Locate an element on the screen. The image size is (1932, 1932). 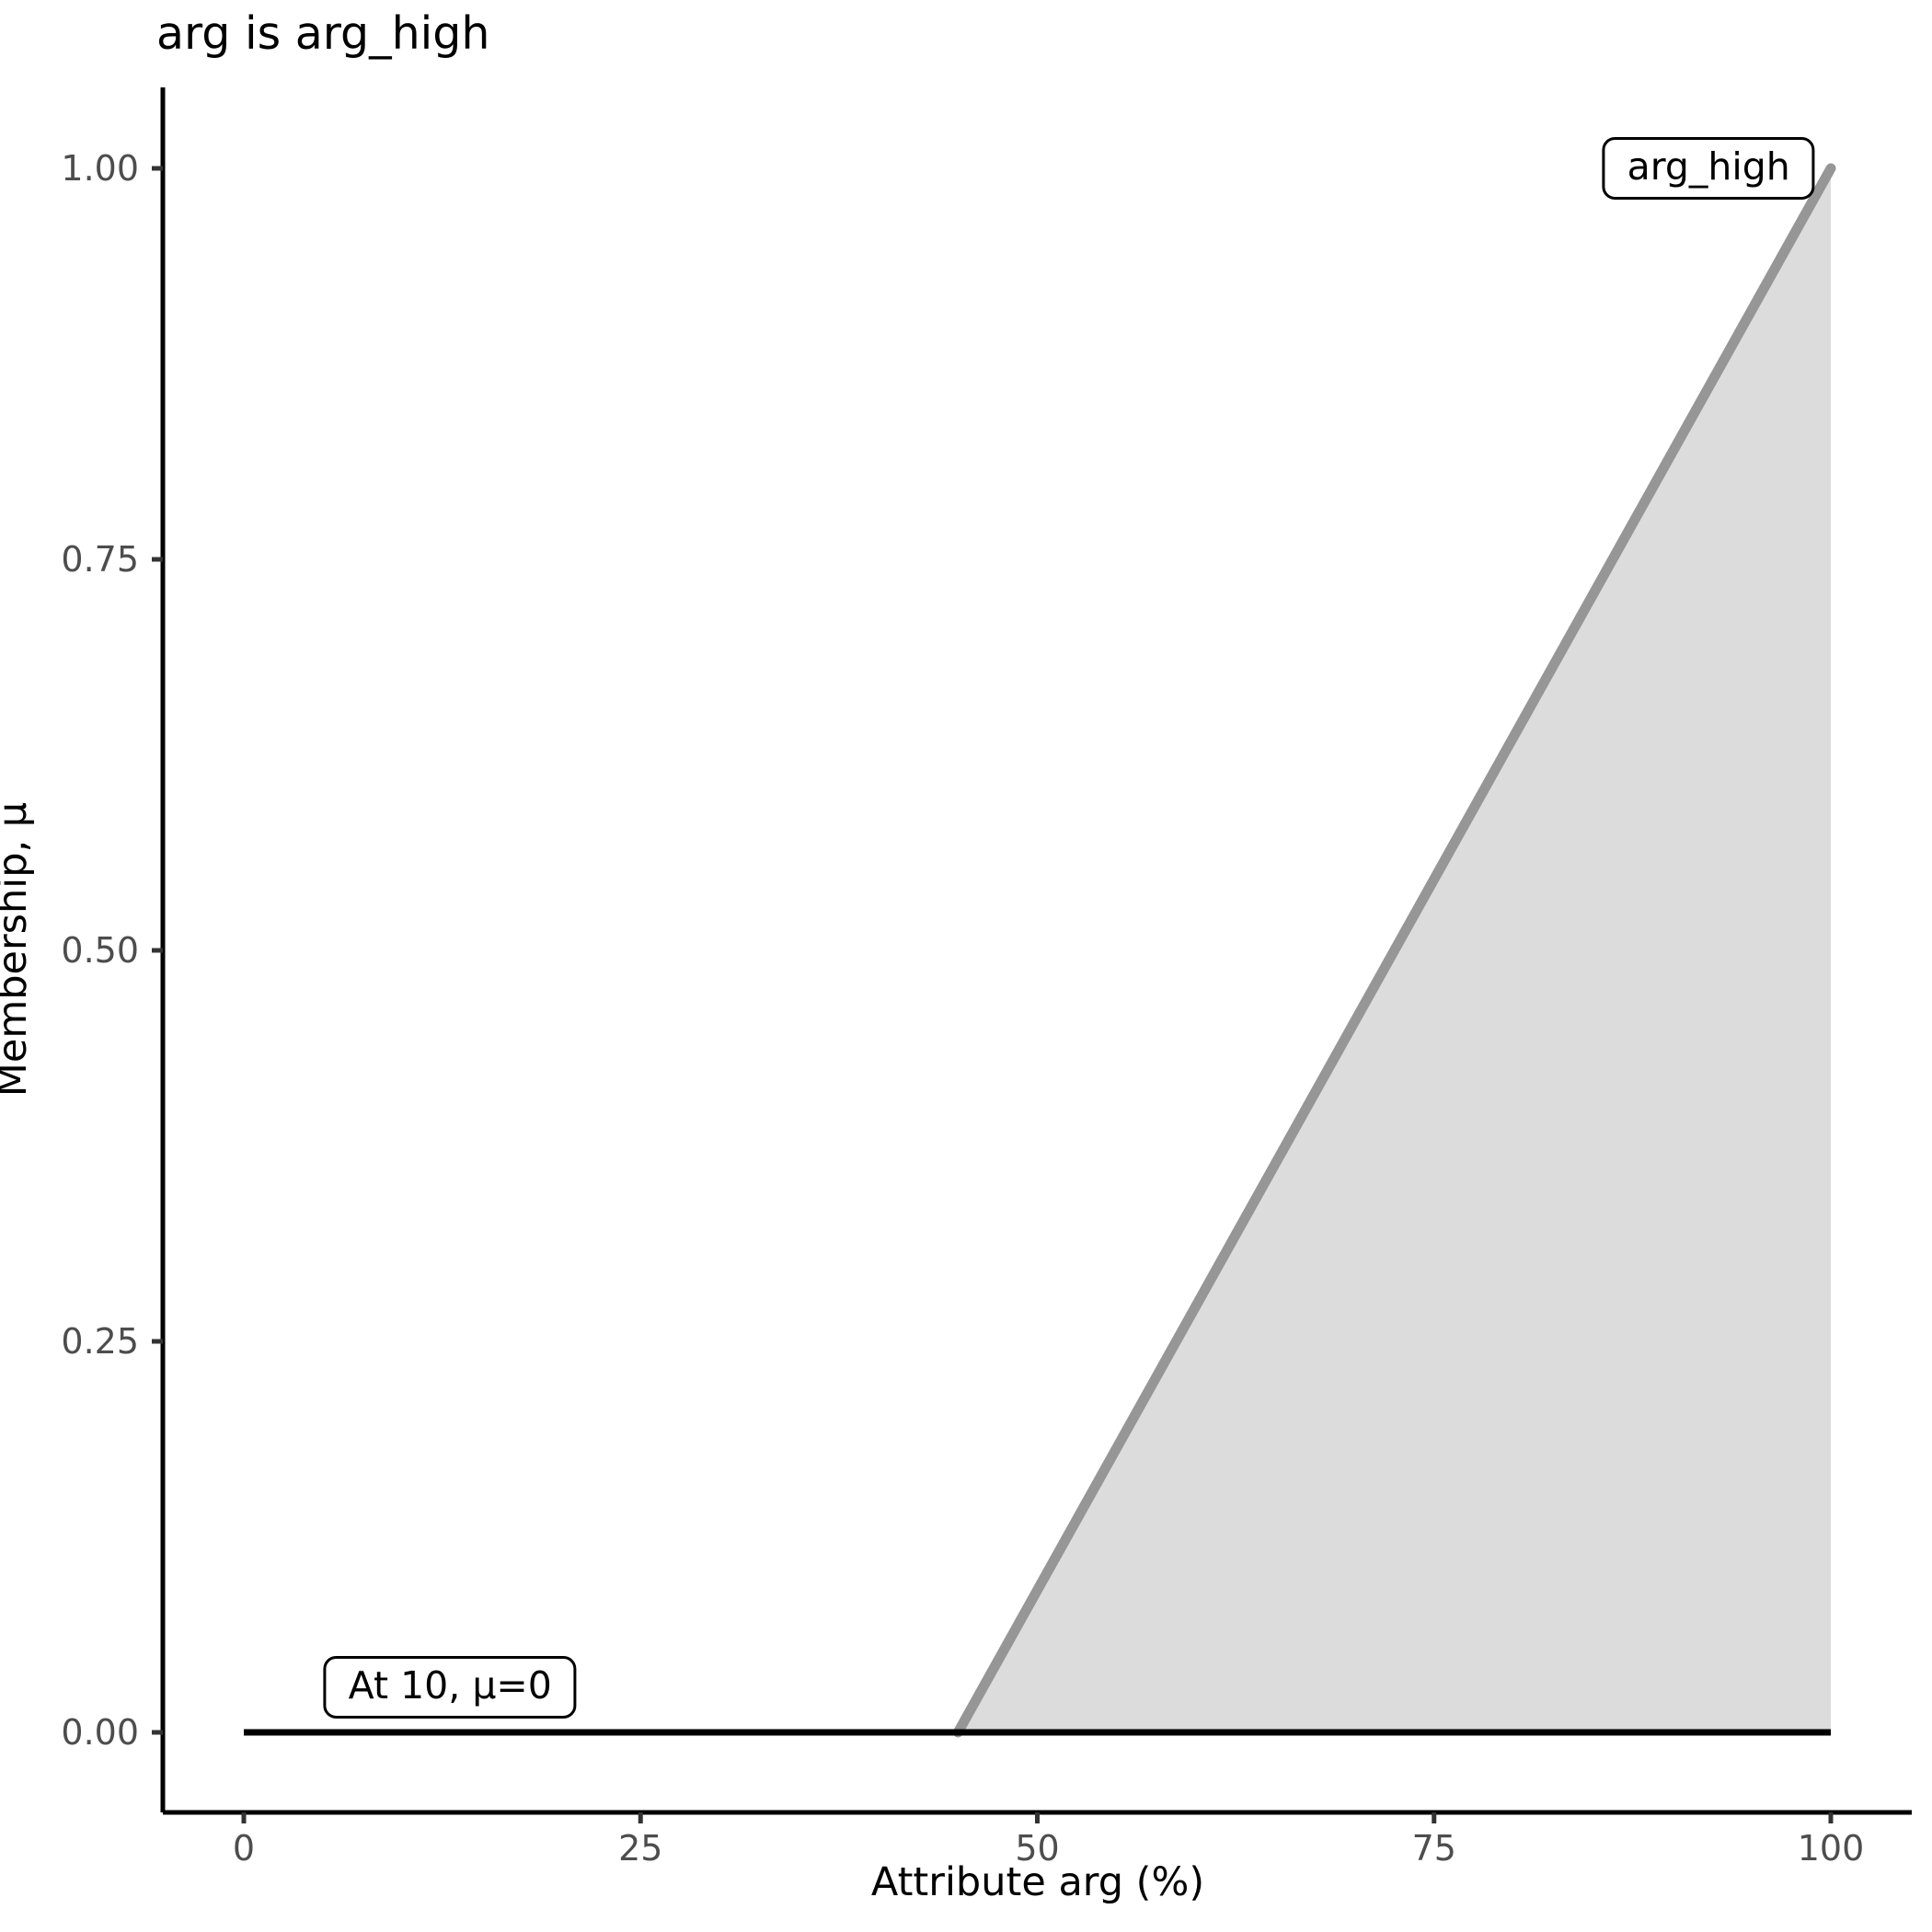
x-tick-label: 50 is located at coordinates (1037, 1848).